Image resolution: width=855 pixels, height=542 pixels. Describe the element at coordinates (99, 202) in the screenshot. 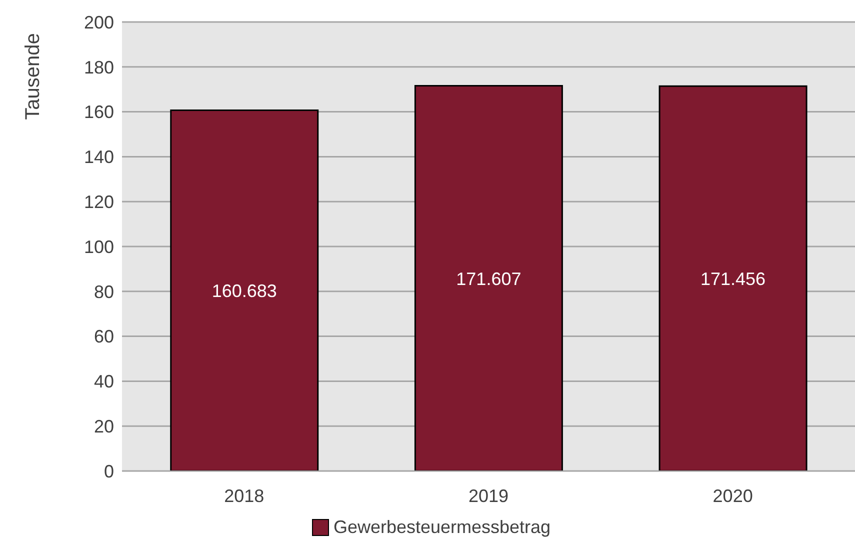

I see `y-tick-label: 120` at that location.